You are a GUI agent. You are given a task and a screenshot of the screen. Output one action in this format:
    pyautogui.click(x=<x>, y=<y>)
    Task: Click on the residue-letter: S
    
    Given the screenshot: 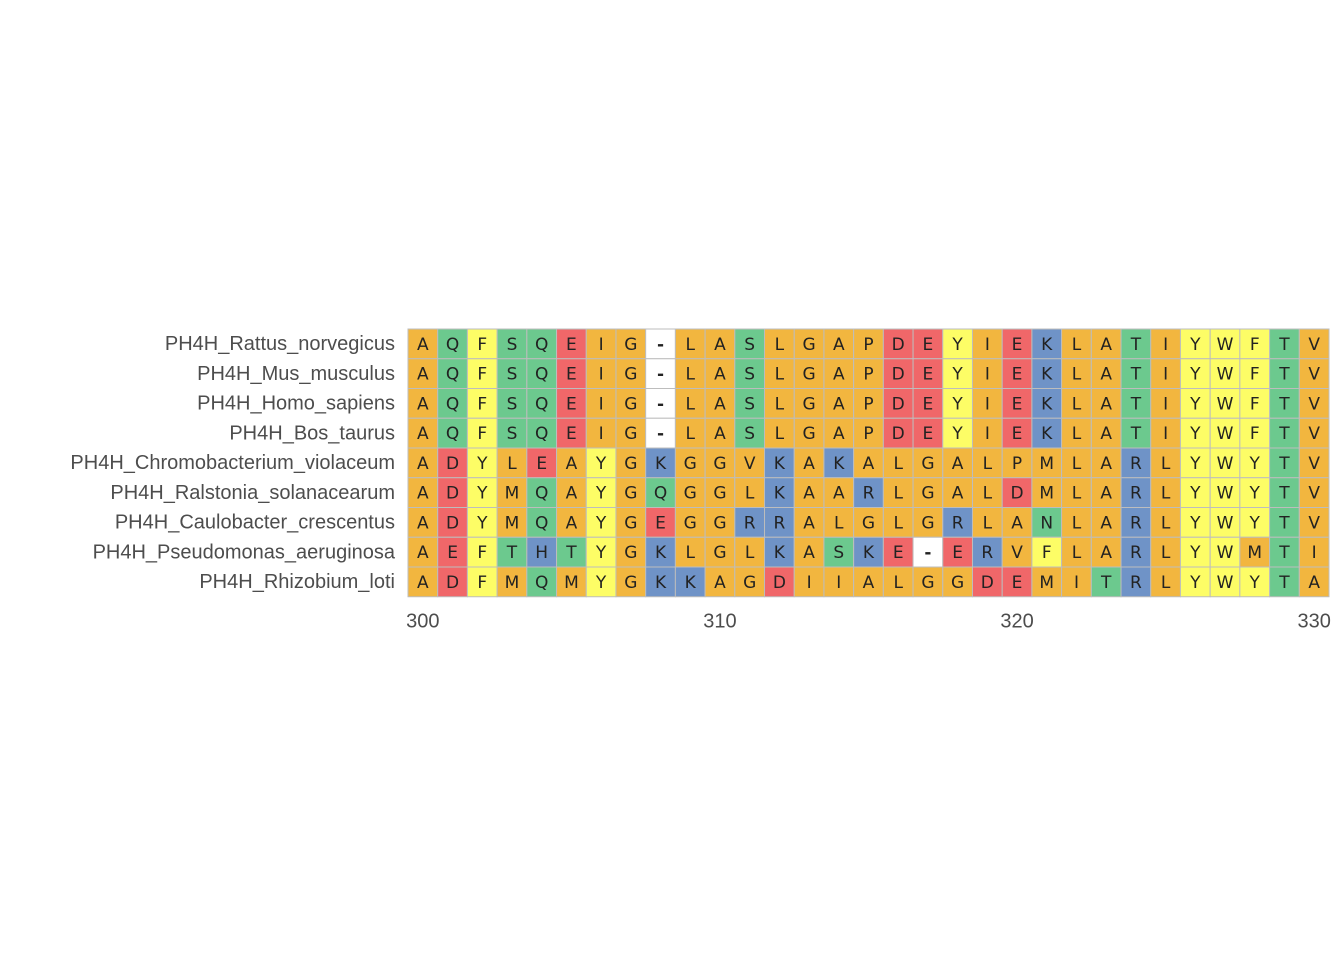 What is the action you would take?
    pyautogui.click(x=512, y=404)
    